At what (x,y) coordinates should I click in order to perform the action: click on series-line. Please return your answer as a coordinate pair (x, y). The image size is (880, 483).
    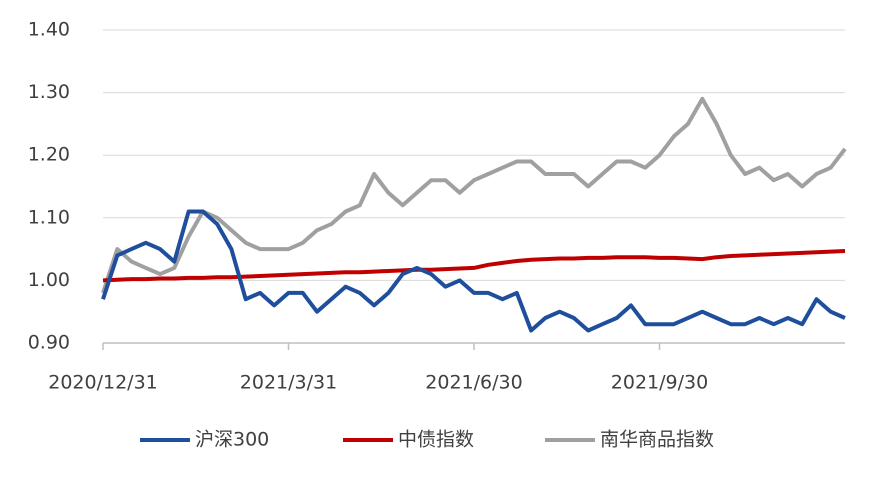
    Looking at the image, I should click on (474, 266).